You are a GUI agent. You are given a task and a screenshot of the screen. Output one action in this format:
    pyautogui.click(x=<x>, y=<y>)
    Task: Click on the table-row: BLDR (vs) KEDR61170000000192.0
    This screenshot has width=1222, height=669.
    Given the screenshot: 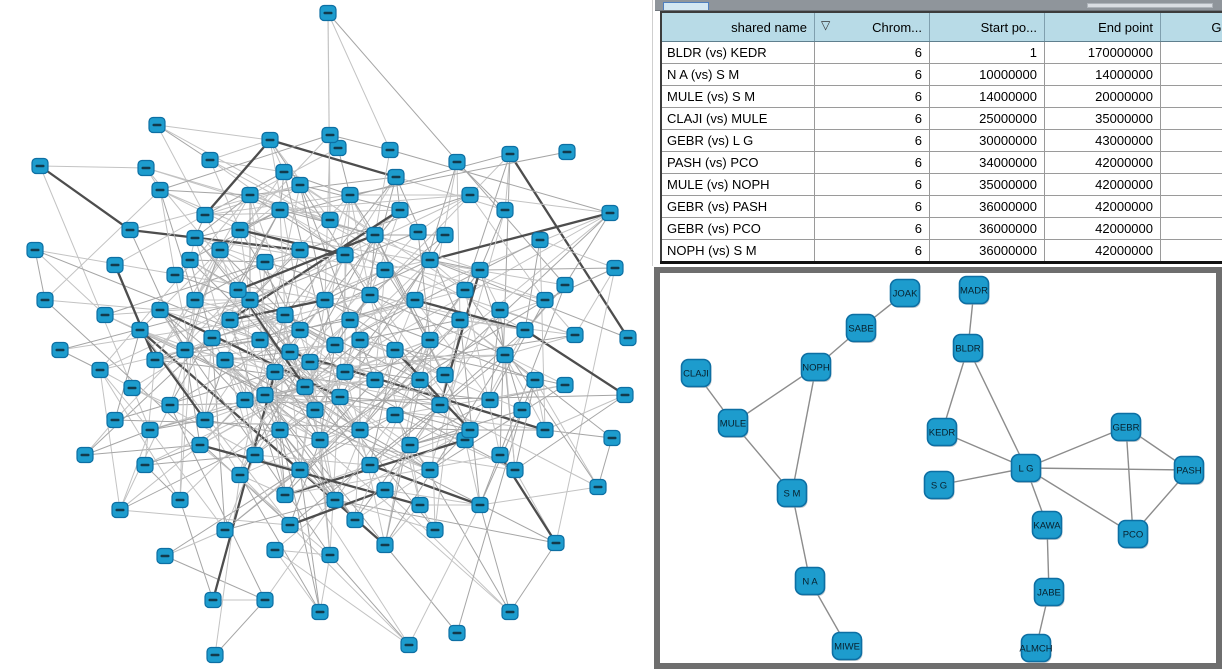 What is the action you would take?
    pyautogui.click(x=941, y=52)
    